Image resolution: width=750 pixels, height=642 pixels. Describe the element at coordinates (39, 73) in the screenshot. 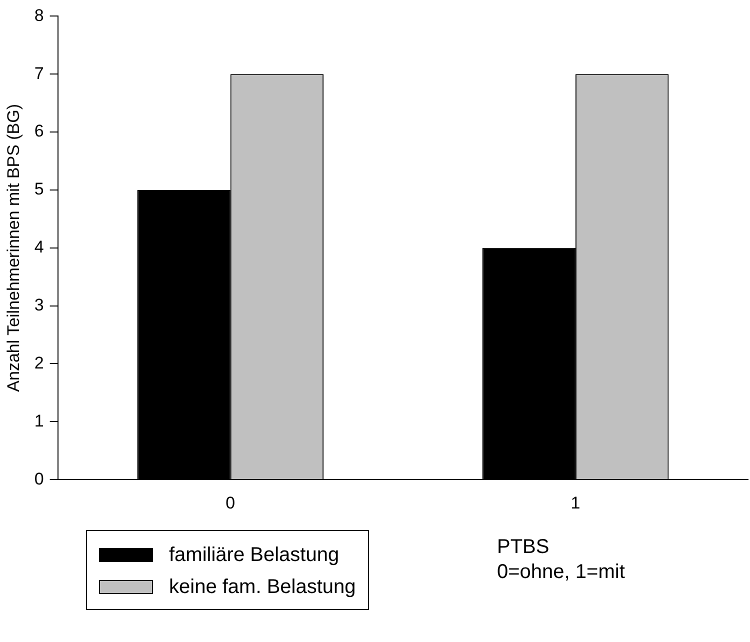

I see `y-tick-label: 7` at that location.